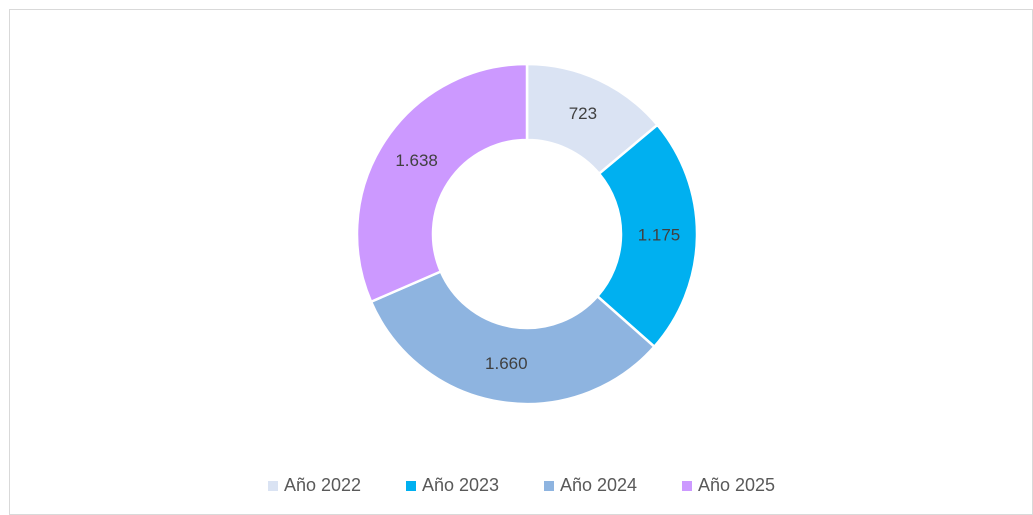 The height and width of the screenshot is (515, 1033). I want to click on data-label: 1.175, so click(659, 234).